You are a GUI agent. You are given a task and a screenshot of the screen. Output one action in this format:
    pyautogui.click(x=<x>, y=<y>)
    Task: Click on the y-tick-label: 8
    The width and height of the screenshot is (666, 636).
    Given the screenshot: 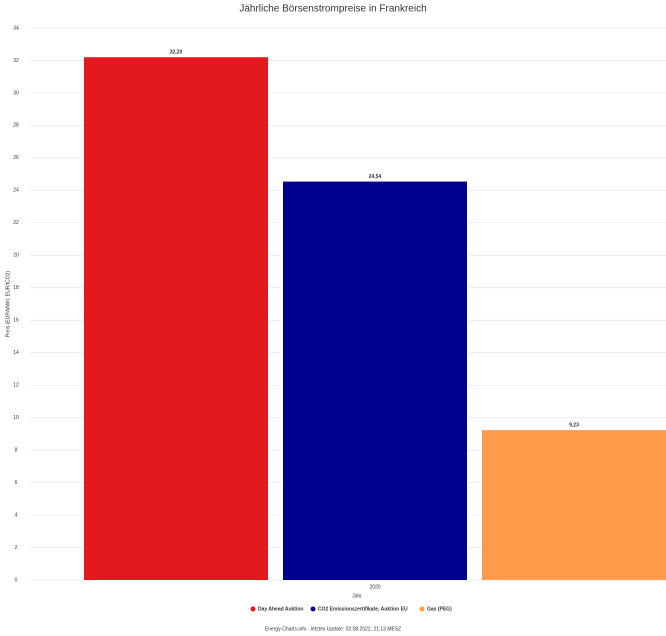 What is the action you would take?
    pyautogui.click(x=16, y=450)
    